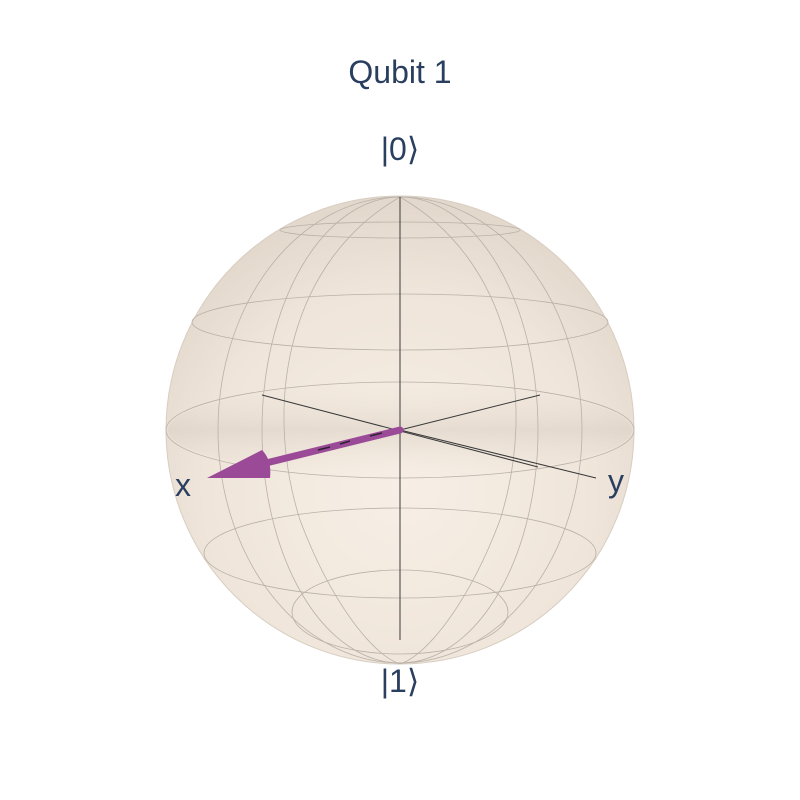  I want to click on south-pole-label: |1⟩, so click(400, 681).